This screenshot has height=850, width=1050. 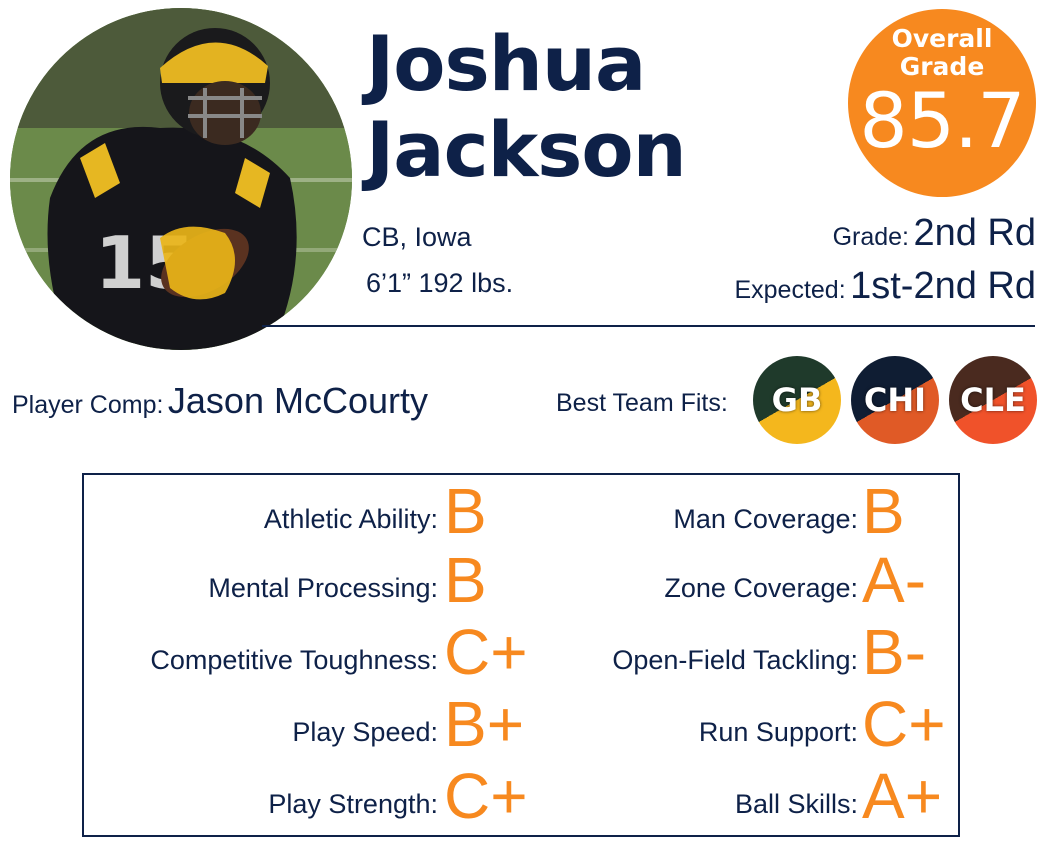 I want to click on player-comp-value: Jason McCourty, so click(x=297, y=400).